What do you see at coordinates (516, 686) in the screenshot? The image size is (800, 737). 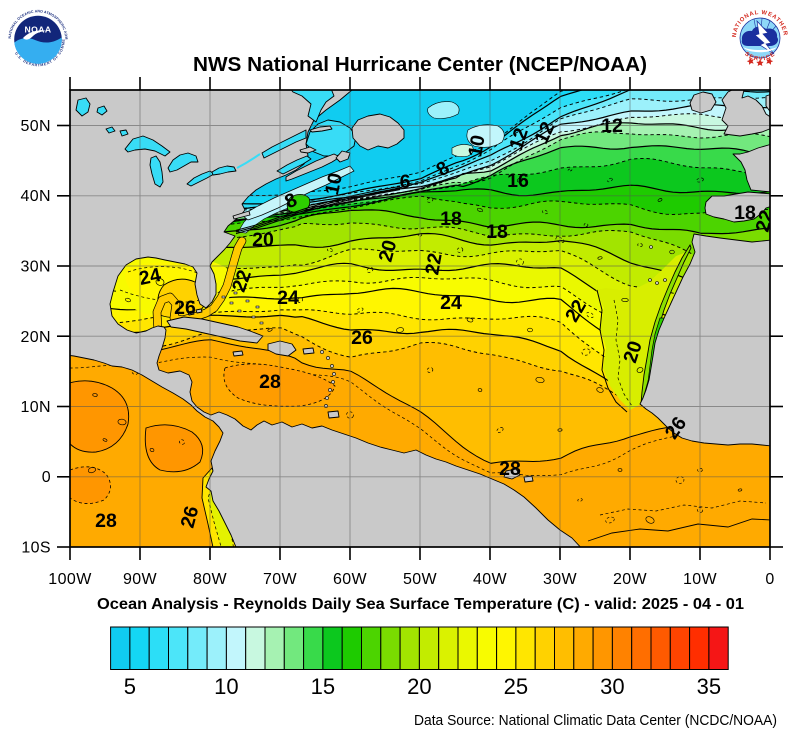 I see `svg-text: 25` at bounding box center [516, 686].